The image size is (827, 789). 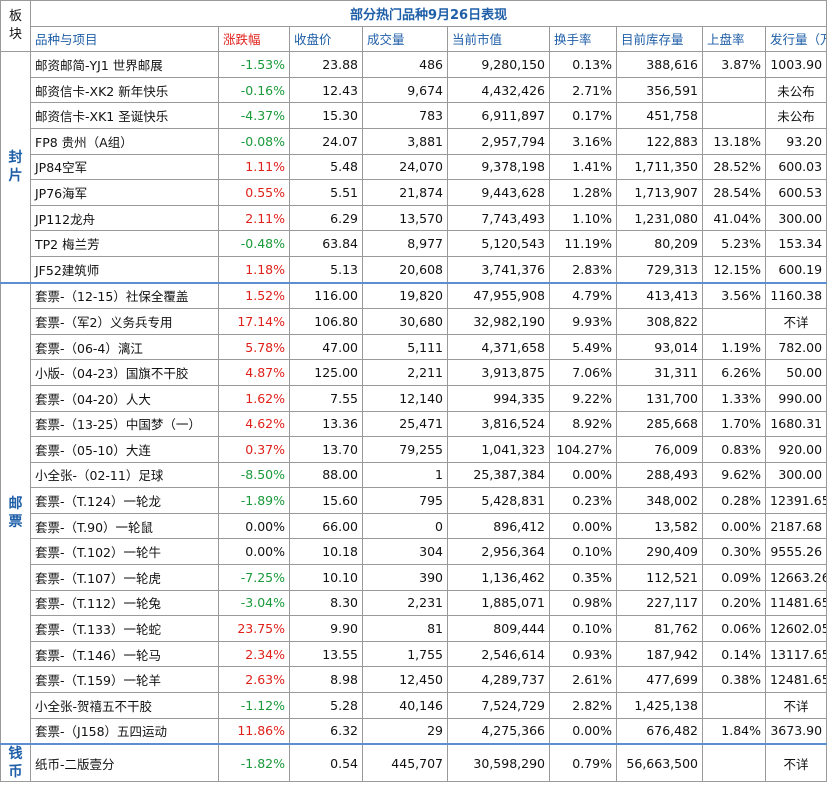 I want to click on cell-listing-rate: 1.70%, so click(x=734, y=424).